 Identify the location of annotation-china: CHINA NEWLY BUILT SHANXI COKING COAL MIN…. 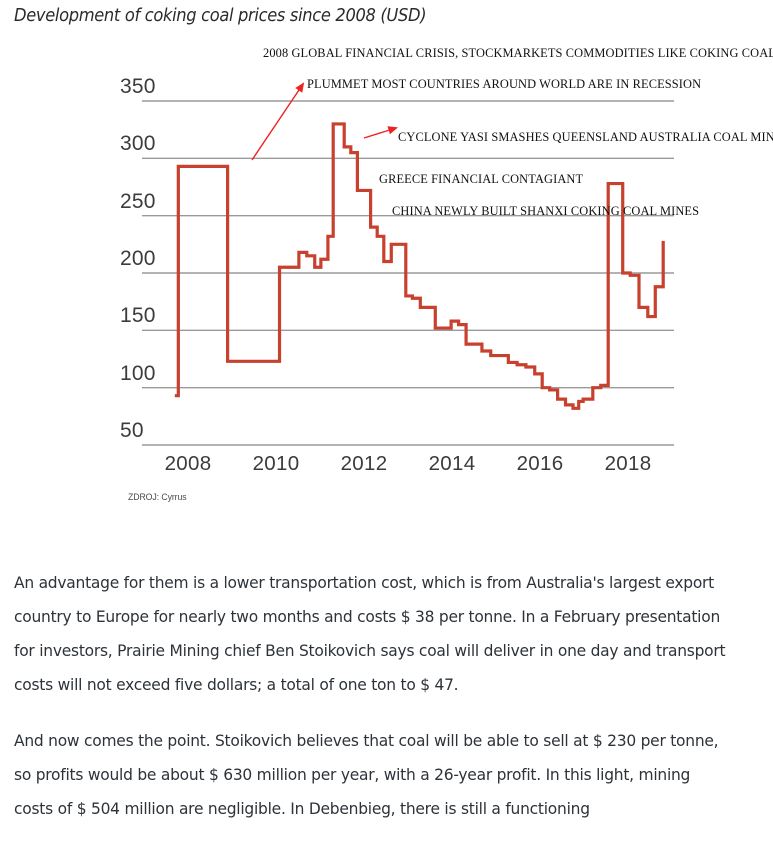
(546, 211).